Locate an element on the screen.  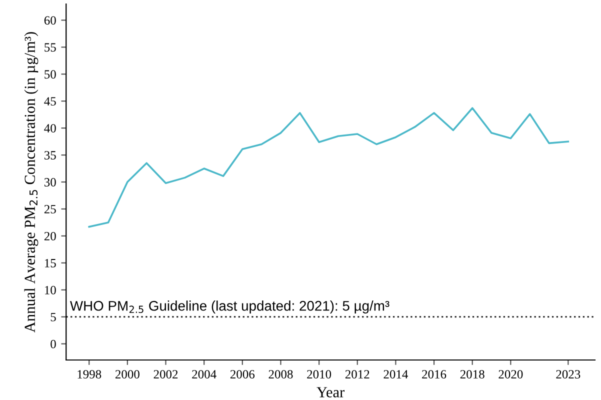
y-tick-label: 55 is located at coordinates (50, 47).